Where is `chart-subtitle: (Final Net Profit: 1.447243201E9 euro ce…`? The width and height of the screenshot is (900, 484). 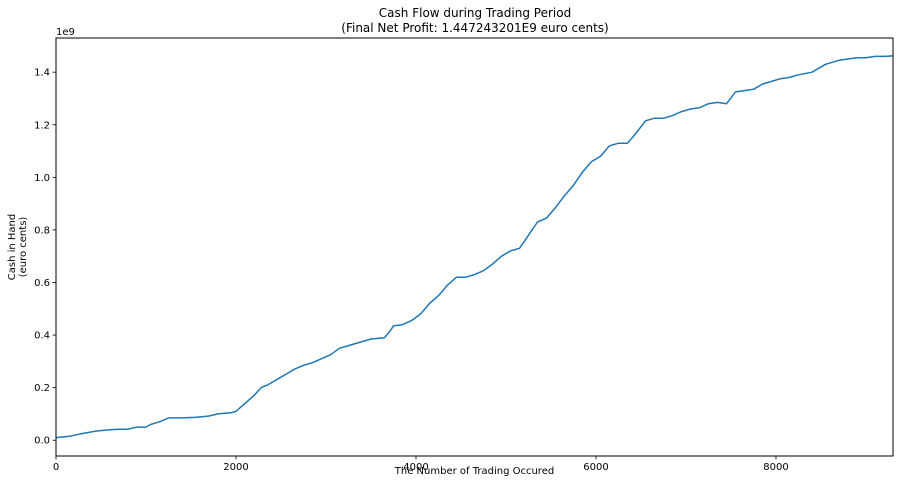 chart-subtitle: (Final Net Profit: 1.447243201E9 euro ce… is located at coordinates (474, 28).